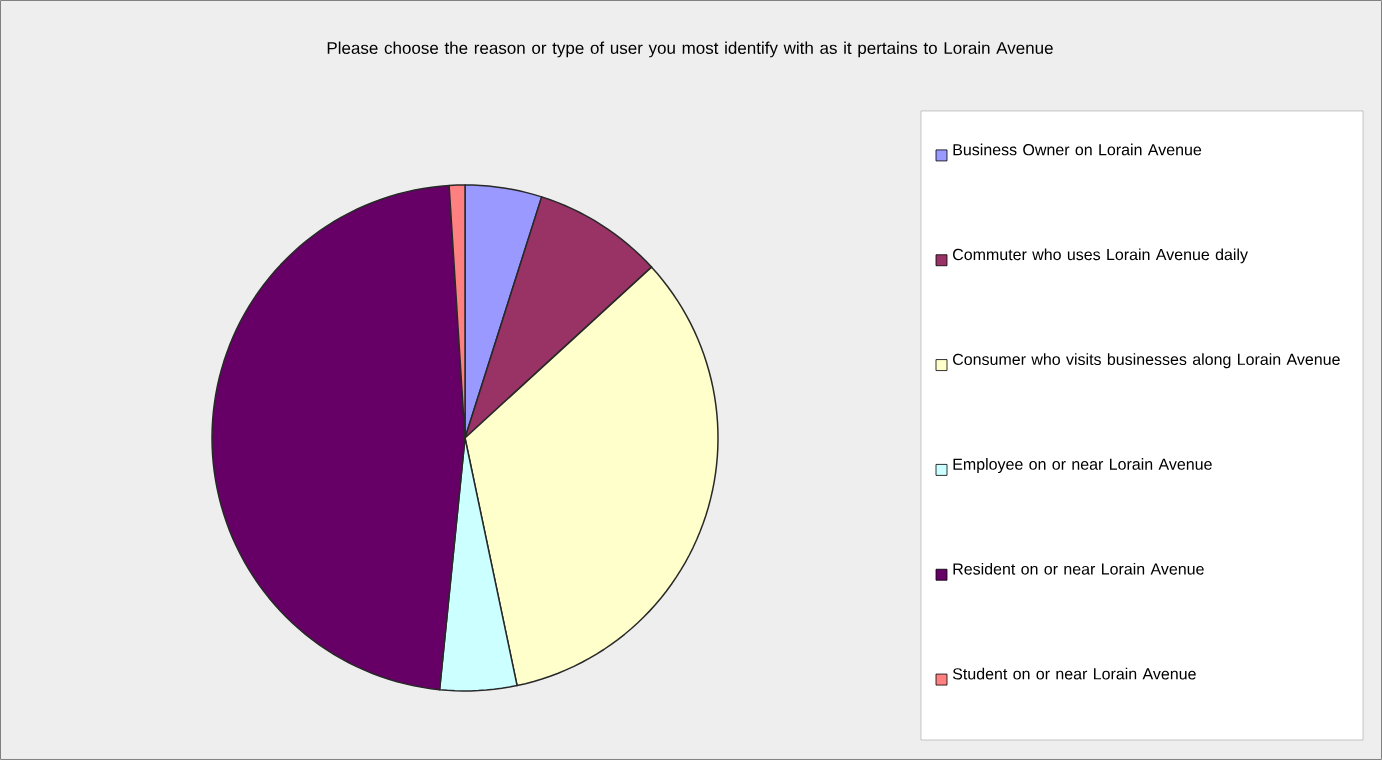 The width and height of the screenshot is (1382, 760). Describe the element at coordinates (1078, 568) in the screenshot. I see `legend-label: Resident on or near Lorain Avenue` at that location.